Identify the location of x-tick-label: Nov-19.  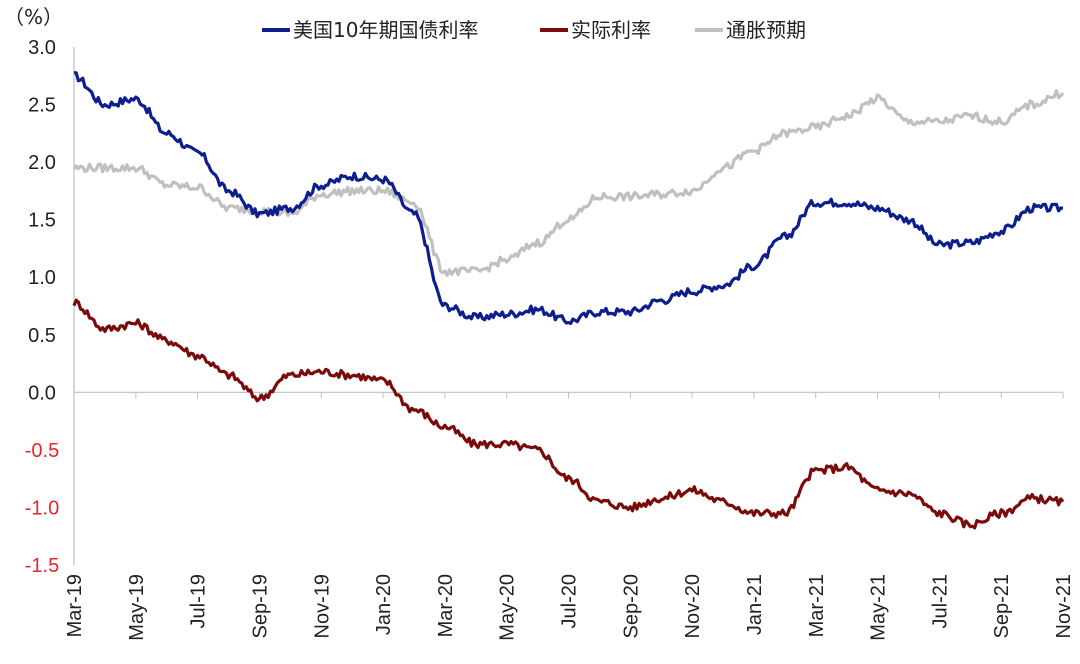
(322, 606).